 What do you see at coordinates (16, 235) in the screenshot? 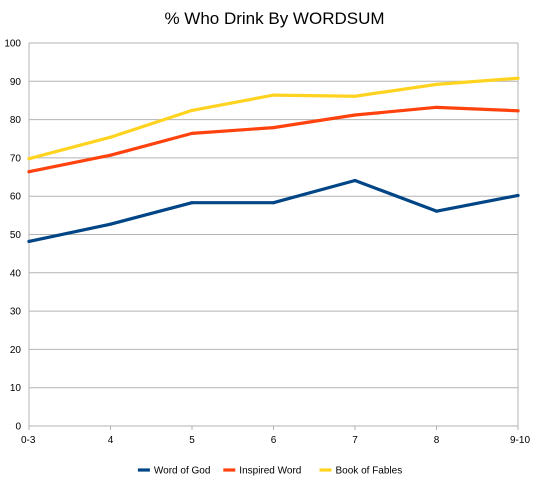
I see `y-tick-label: 50` at bounding box center [16, 235].